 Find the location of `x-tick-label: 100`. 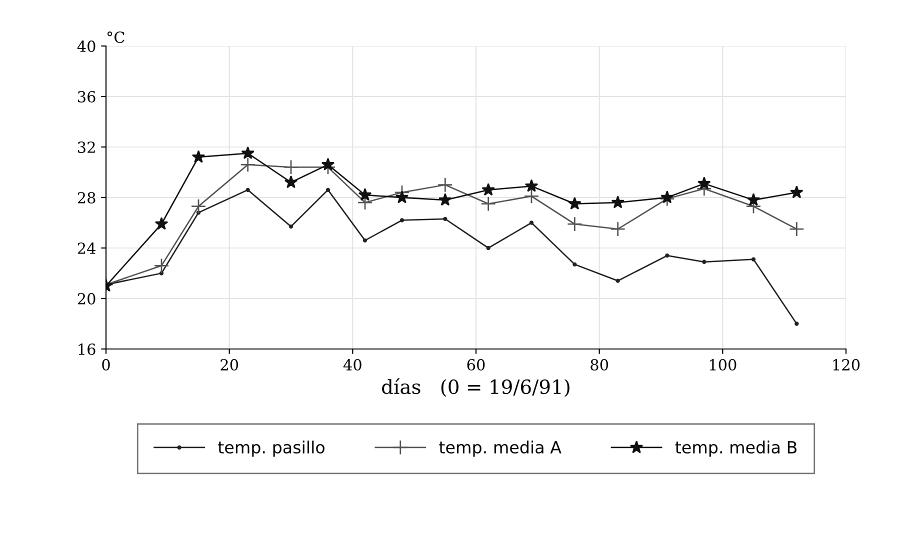

x-tick-label: 100 is located at coordinates (723, 364).